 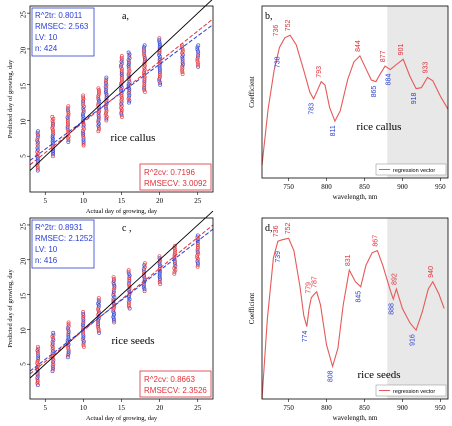 What do you see at coordinates (122, 418) in the screenshot?
I see `x-axis-label: Actual day of growing, day` at bounding box center [122, 418].